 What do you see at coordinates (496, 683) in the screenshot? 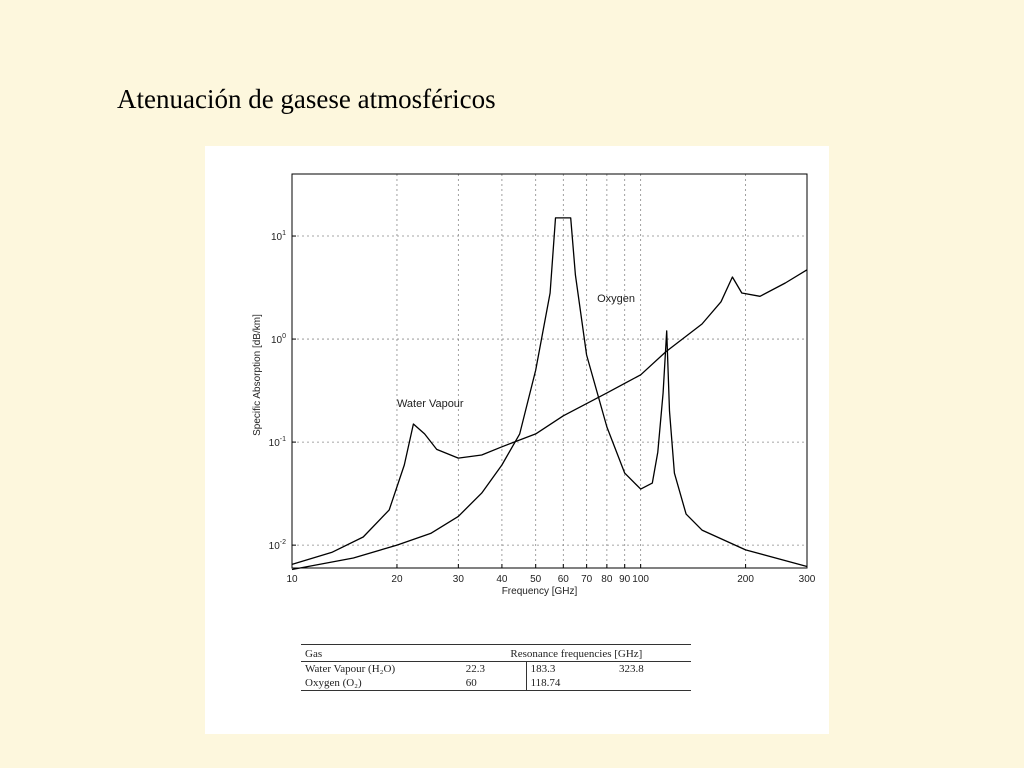
I see `table-row: Oxygen (O₂) 60 118.74` at bounding box center [496, 683].